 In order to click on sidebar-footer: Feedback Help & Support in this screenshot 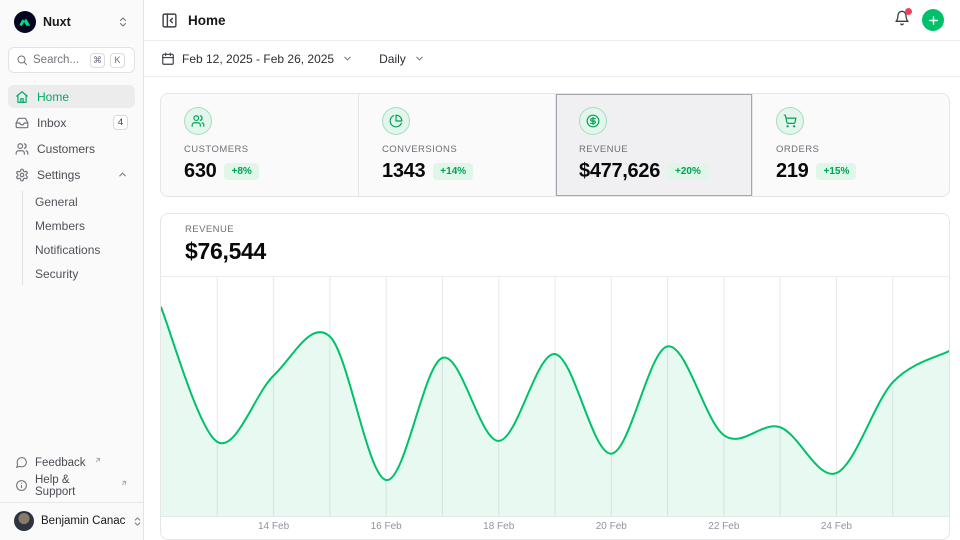, I will do `click(71, 477)`.